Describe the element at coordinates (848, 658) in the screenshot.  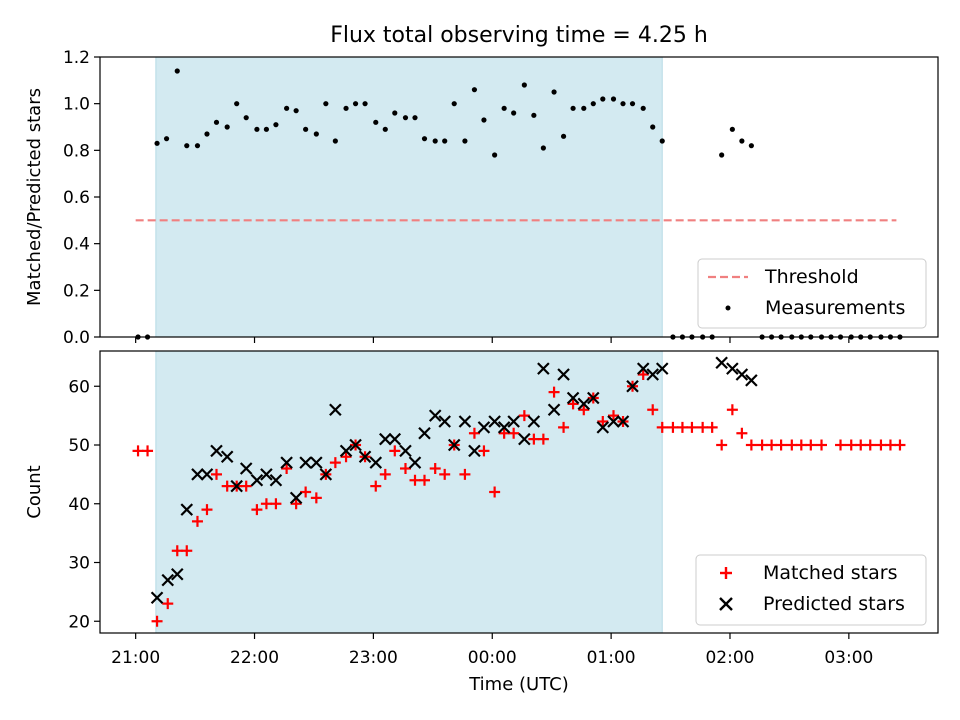
I see `x-tick-label: 03:00` at that location.